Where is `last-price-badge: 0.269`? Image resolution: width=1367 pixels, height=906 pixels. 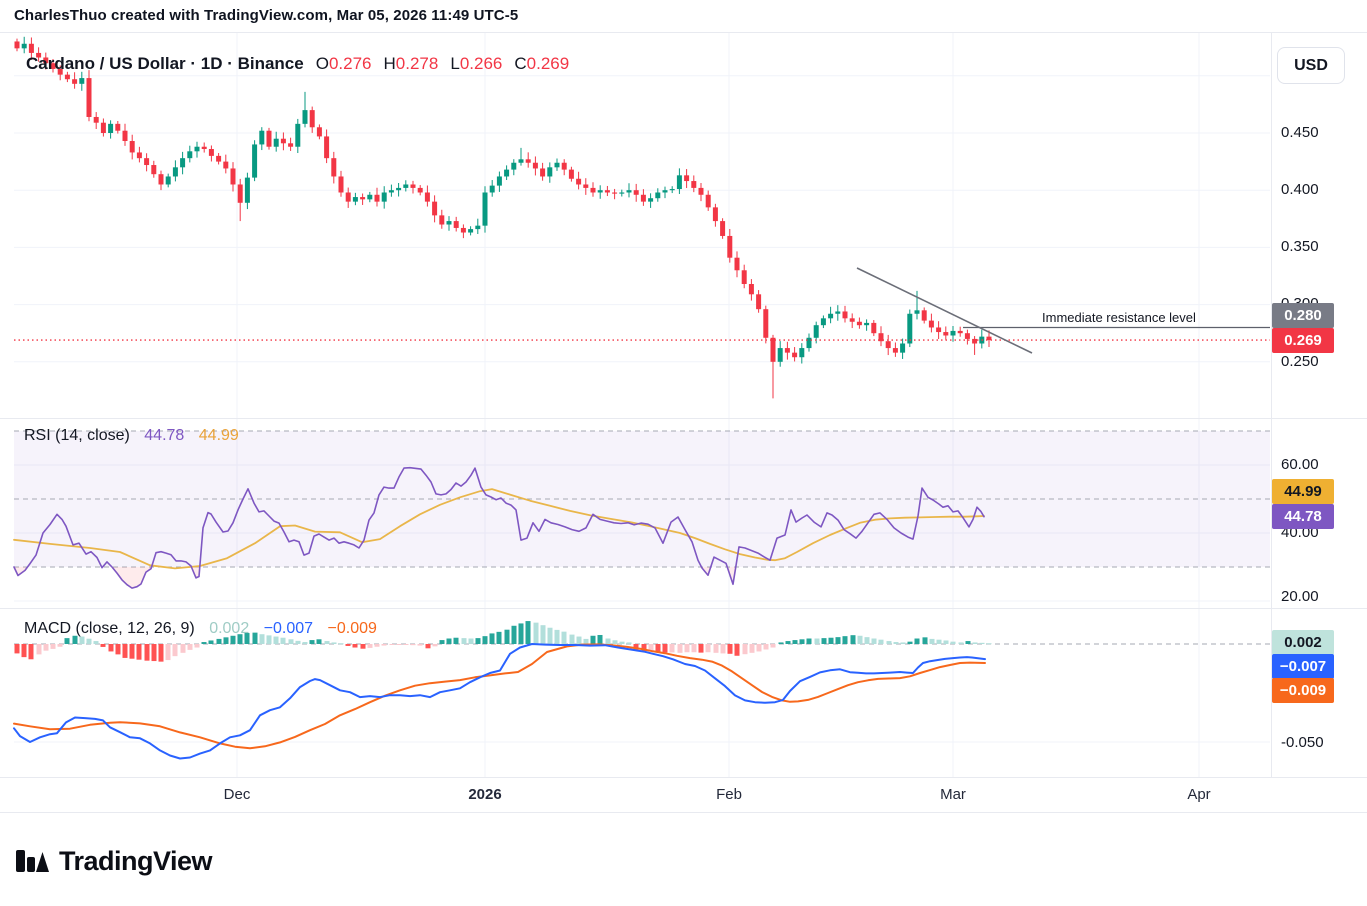 last-price-badge: 0.269 is located at coordinates (1303, 340).